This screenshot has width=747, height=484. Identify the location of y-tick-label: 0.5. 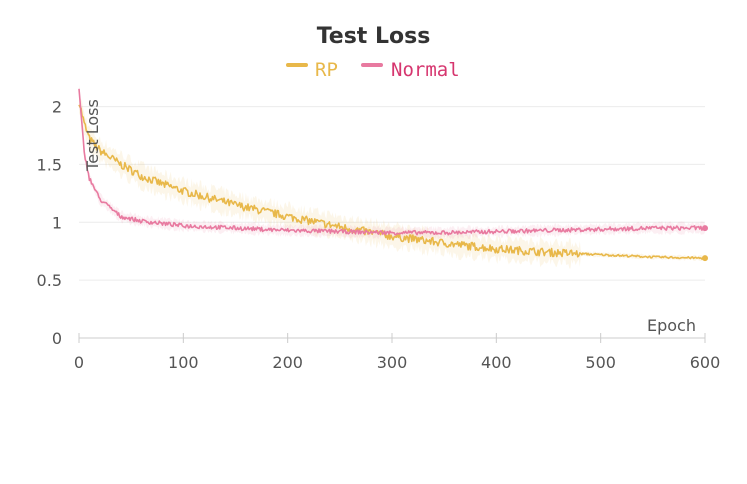
(49, 280).